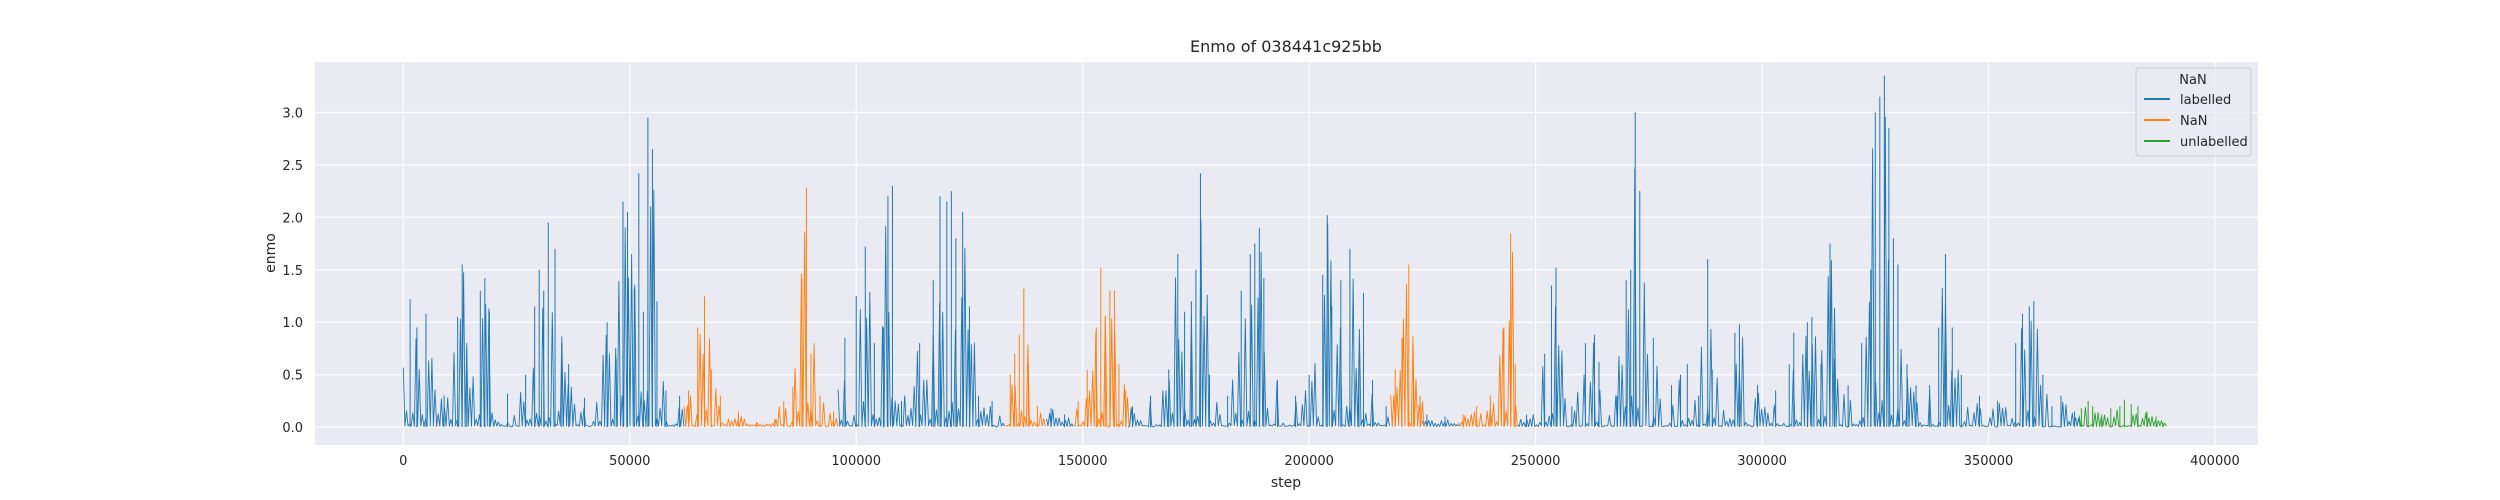 The height and width of the screenshot is (500, 2500). What do you see at coordinates (1286, 46) in the screenshot?
I see `chart-title: Enmo of 038441c925bb` at bounding box center [1286, 46].